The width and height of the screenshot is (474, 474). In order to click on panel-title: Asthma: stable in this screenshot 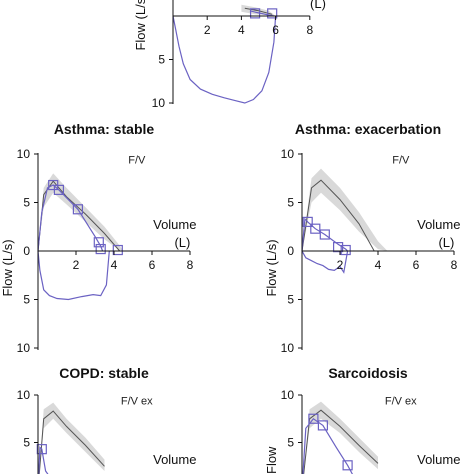, I will do `click(104, 129)`.